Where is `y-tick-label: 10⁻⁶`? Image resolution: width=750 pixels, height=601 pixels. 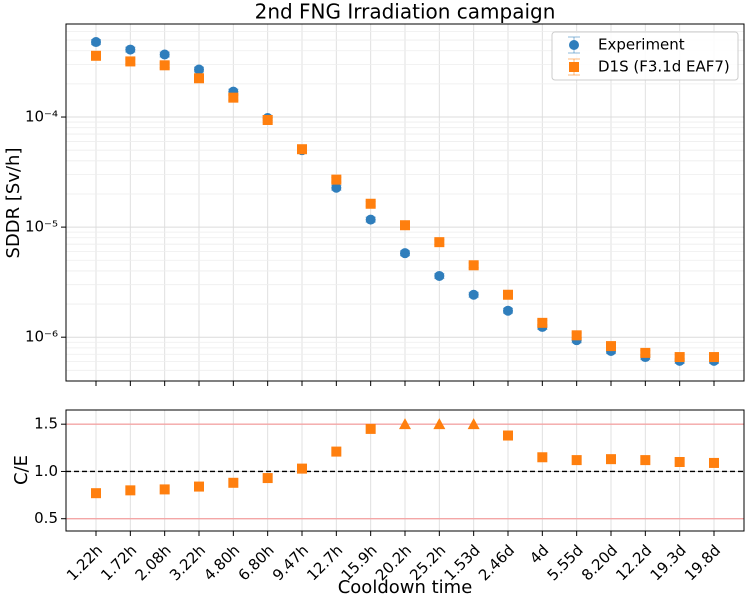
y-tick-label: 10⁻⁶ is located at coordinates (41, 337).